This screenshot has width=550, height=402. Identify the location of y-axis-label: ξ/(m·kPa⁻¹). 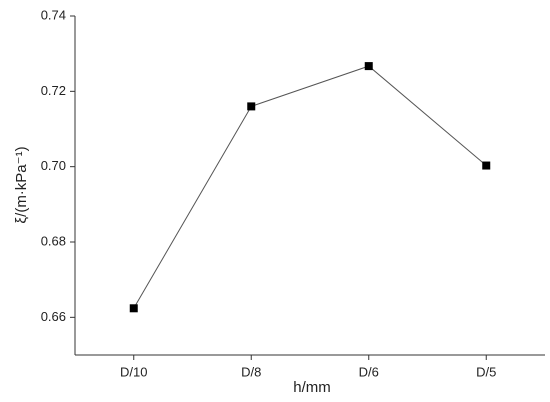
(21, 184).